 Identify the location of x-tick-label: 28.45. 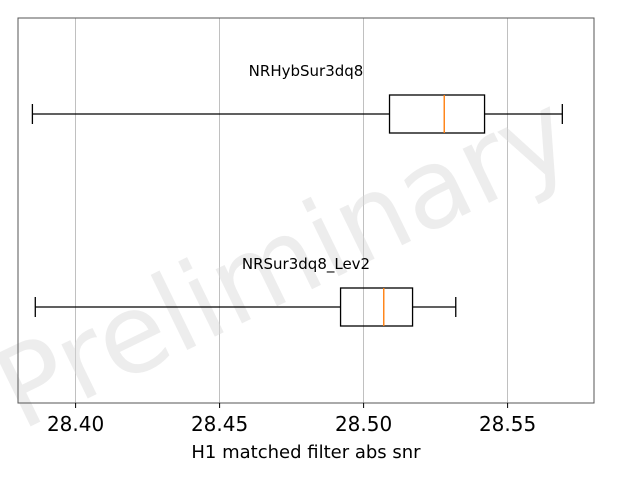
(219, 424).